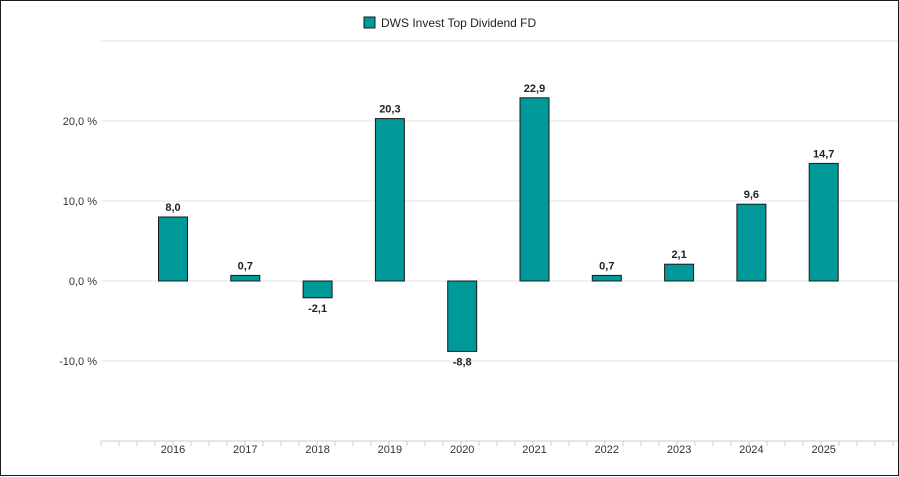 The width and height of the screenshot is (899, 477). What do you see at coordinates (823, 154) in the screenshot?
I see `data-label-2025: 14,7` at bounding box center [823, 154].